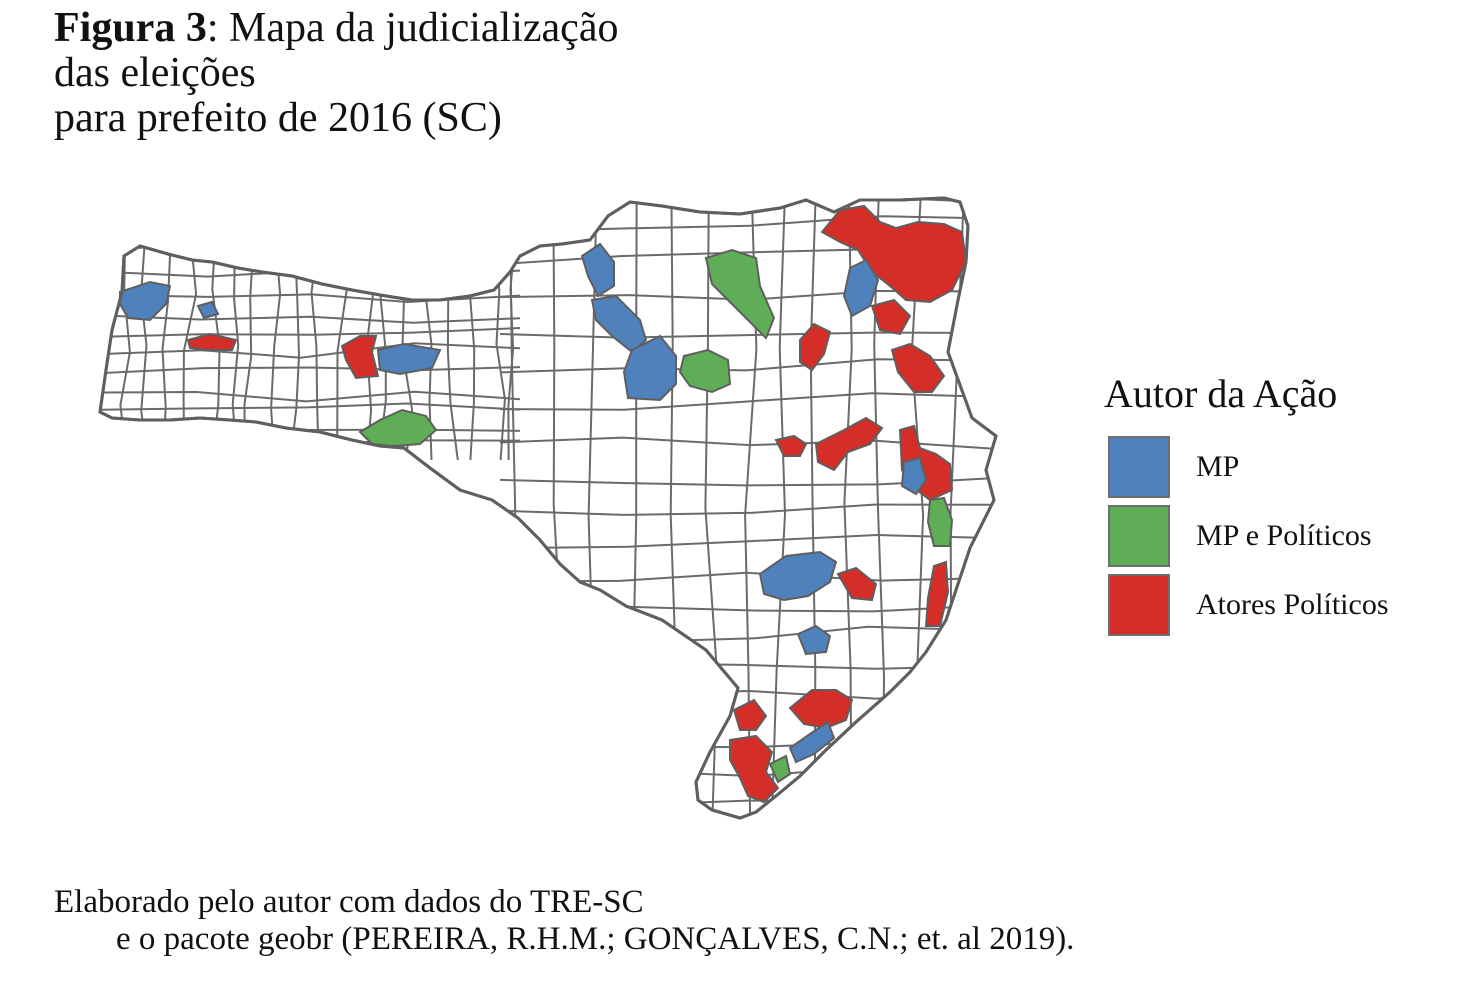  I want to click on figure-title-line-2: das eleições, so click(155, 73).